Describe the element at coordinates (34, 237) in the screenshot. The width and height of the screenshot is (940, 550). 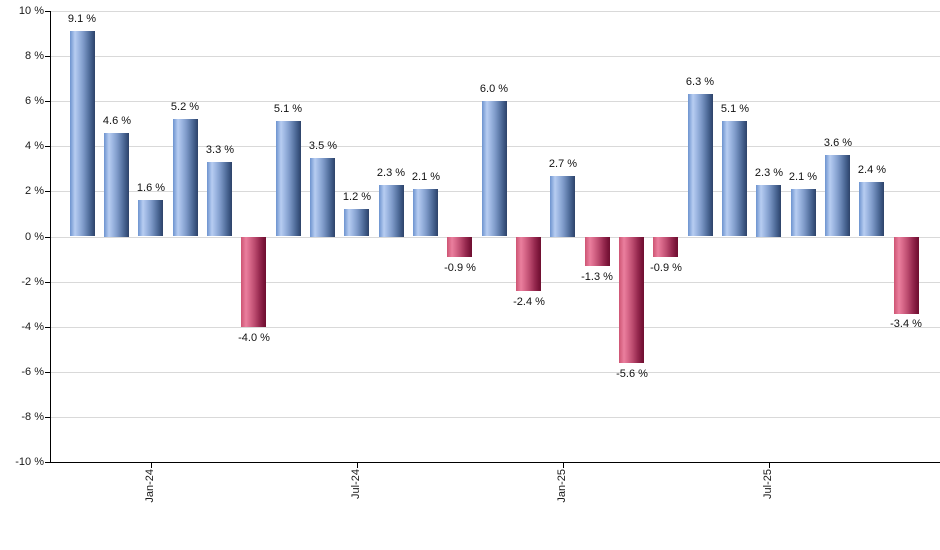
I see `y-tick-label: 0 %` at that location.